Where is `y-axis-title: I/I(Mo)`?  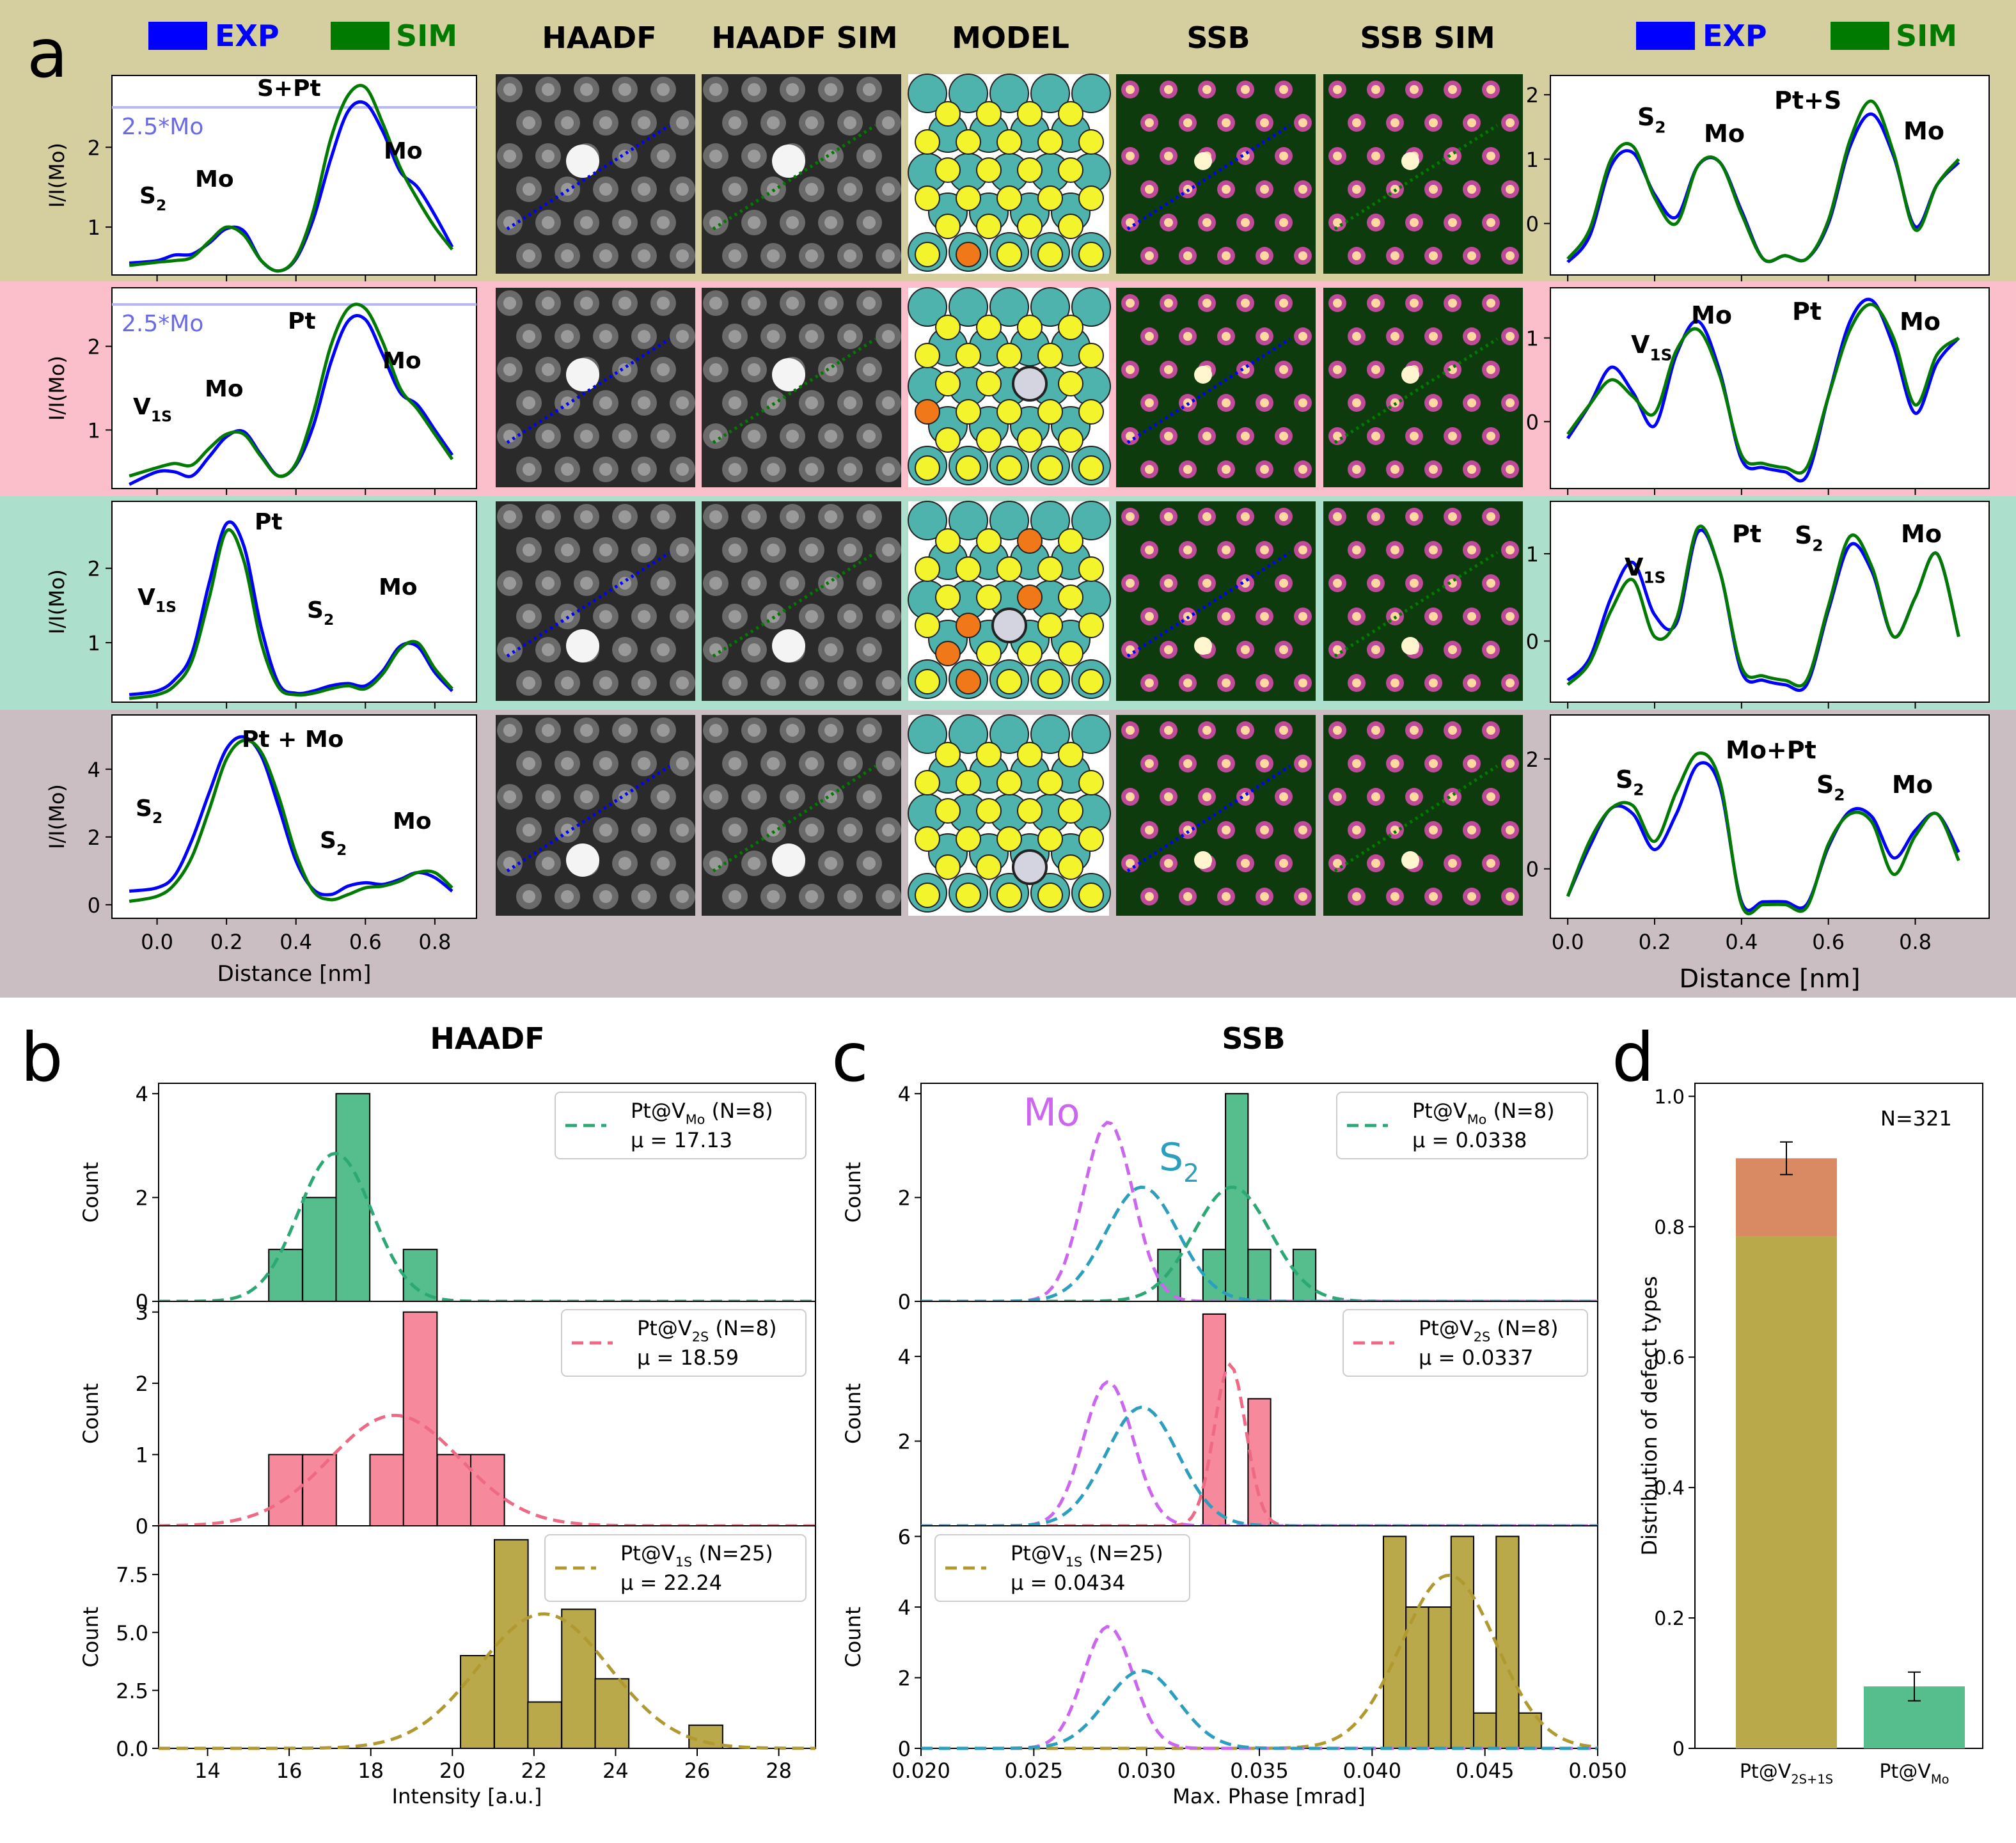
y-axis-title: I/I(Mo) is located at coordinates (57, 817).